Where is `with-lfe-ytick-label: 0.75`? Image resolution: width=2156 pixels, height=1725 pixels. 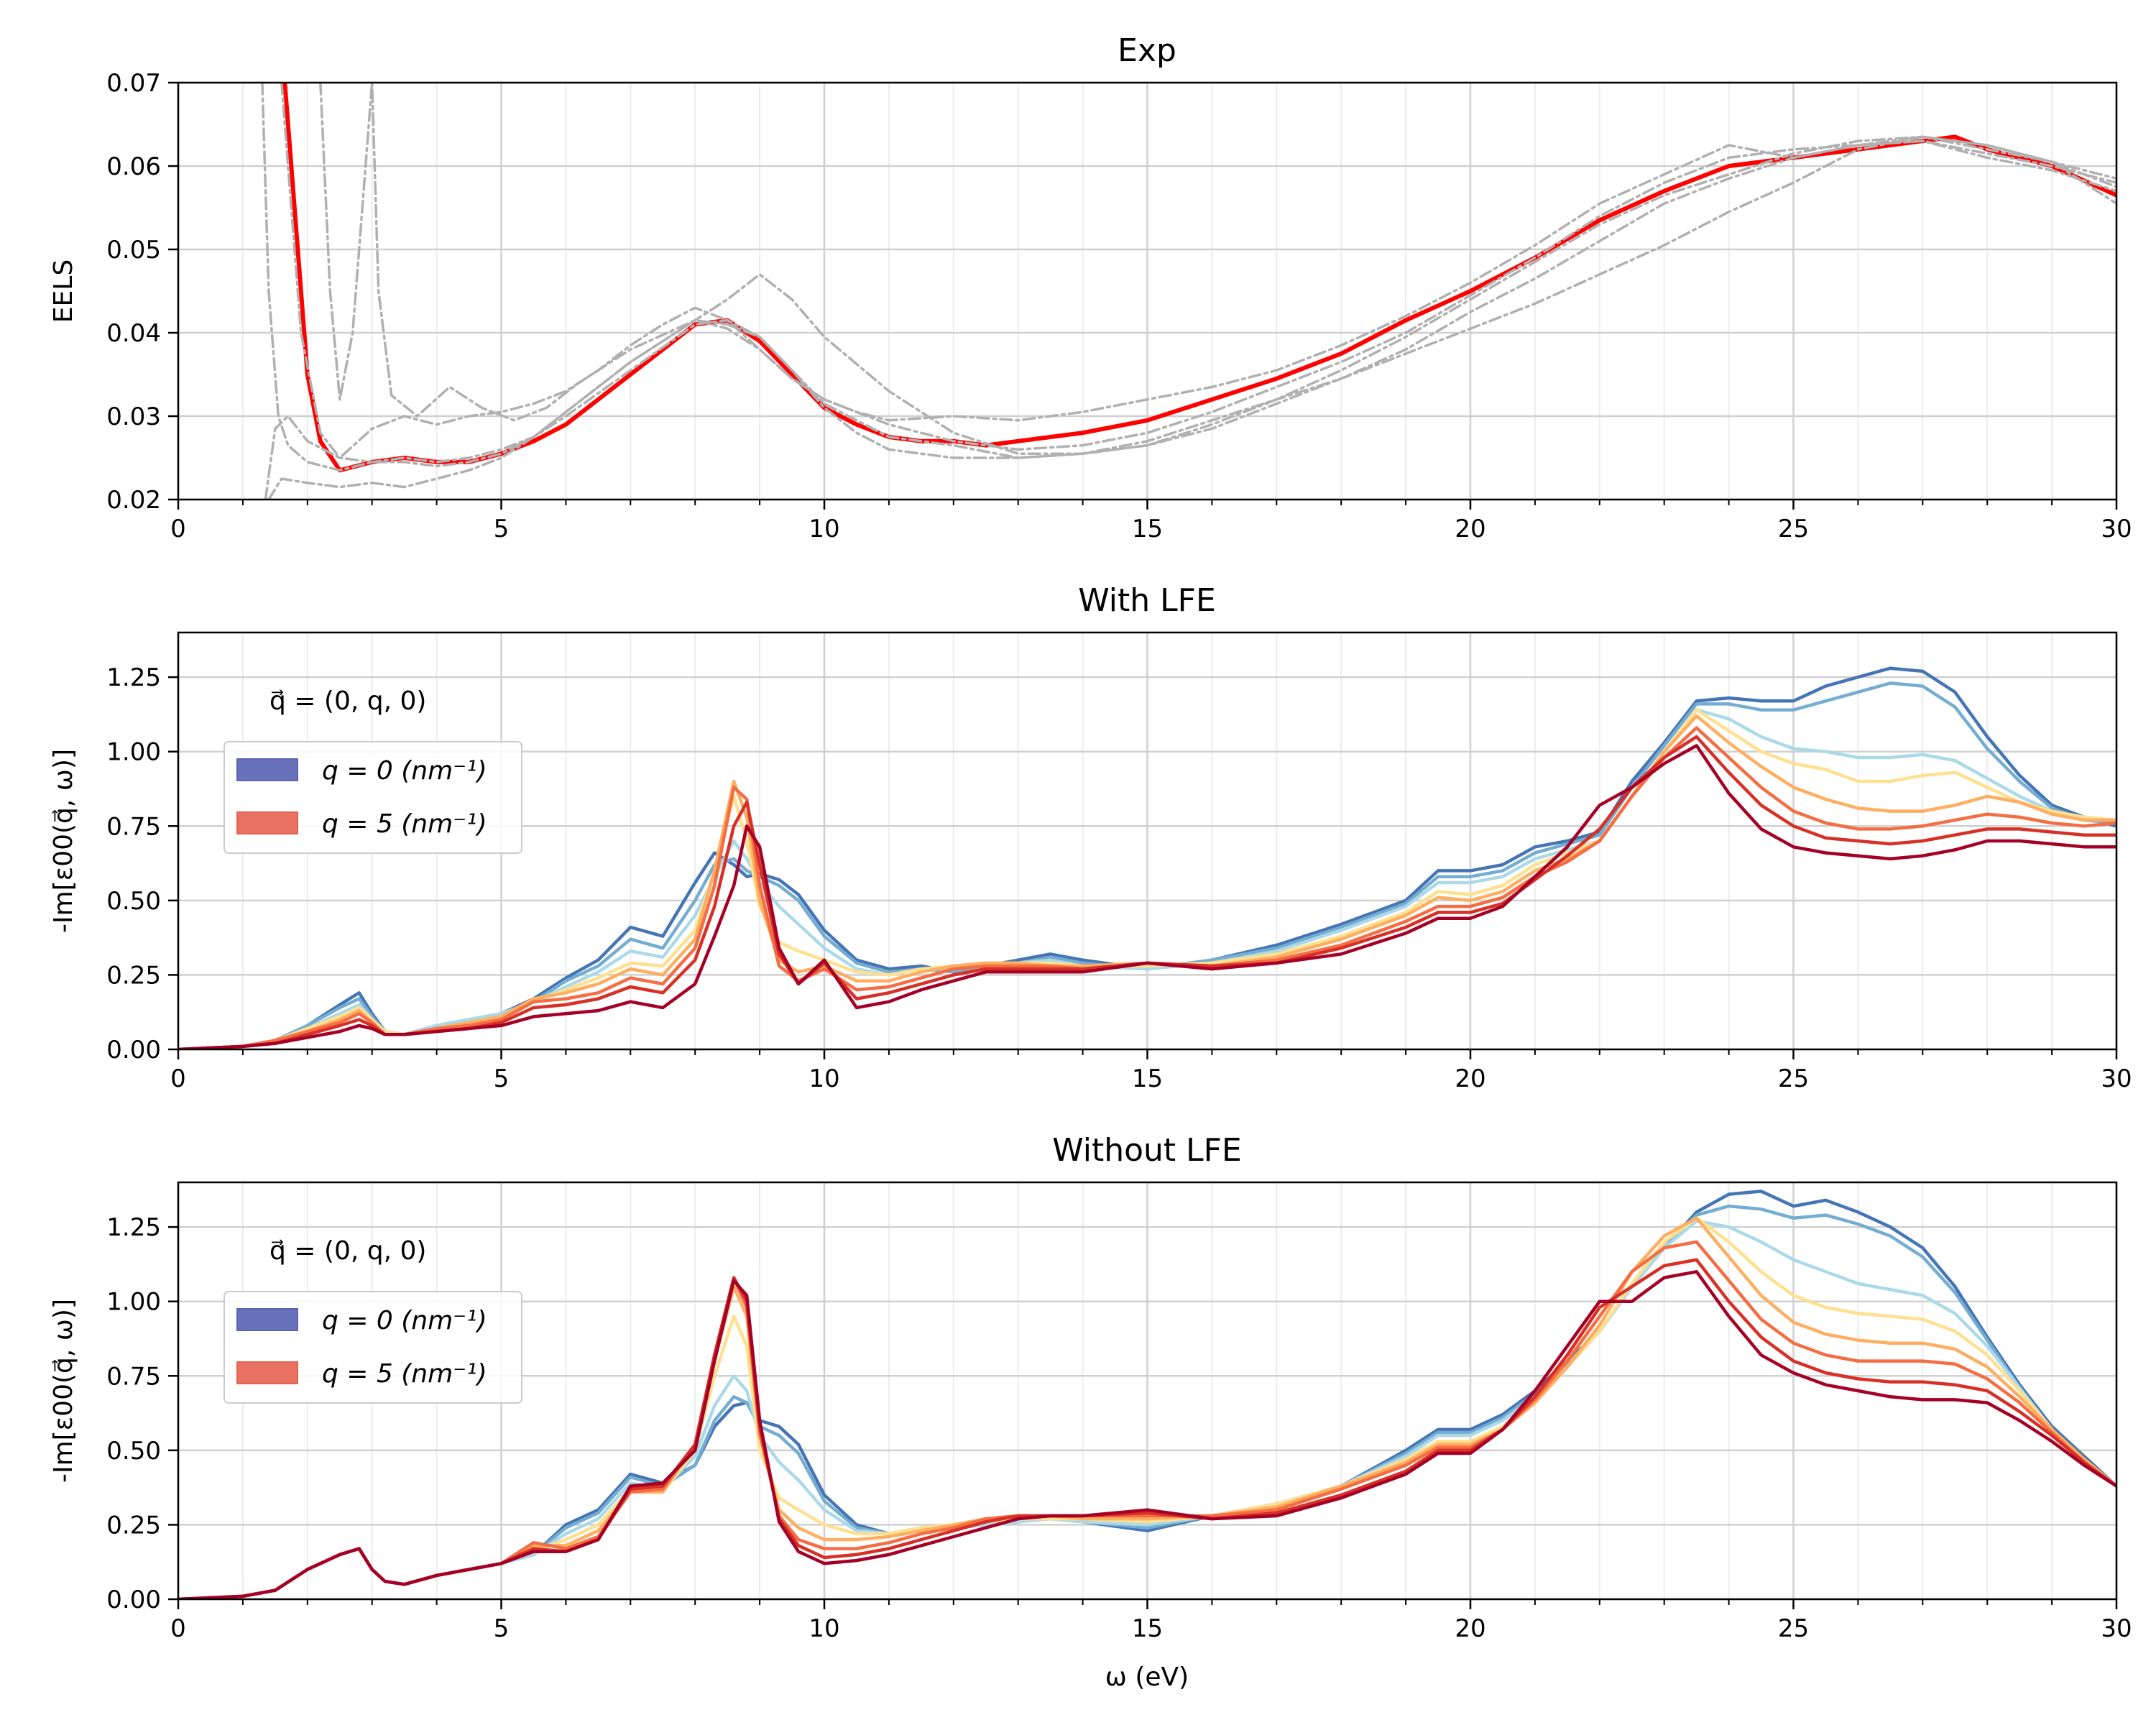 with-lfe-ytick-label: 0.75 is located at coordinates (133, 826).